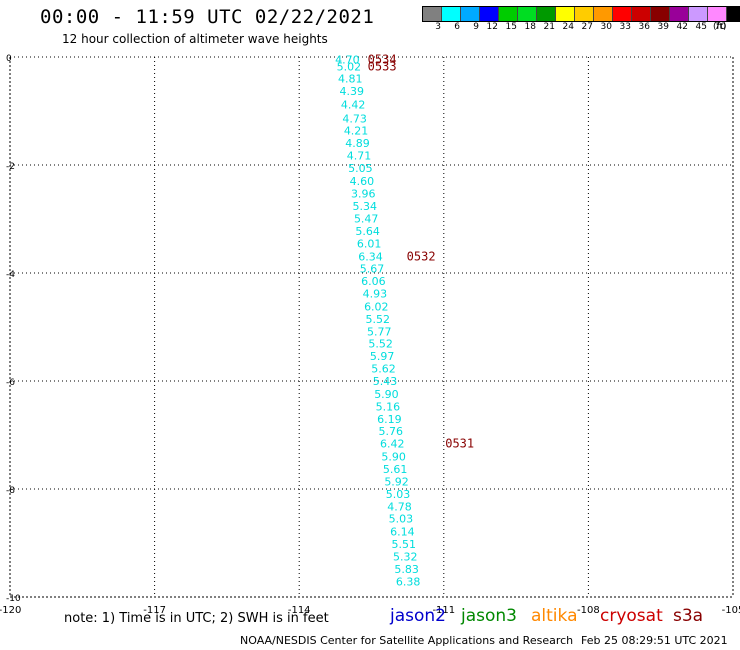 The height and width of the screenshot is (650, 740). Describe the element at coordinates (351, 91) in the screenshot. I see `swh-point: 4.39` at that location.